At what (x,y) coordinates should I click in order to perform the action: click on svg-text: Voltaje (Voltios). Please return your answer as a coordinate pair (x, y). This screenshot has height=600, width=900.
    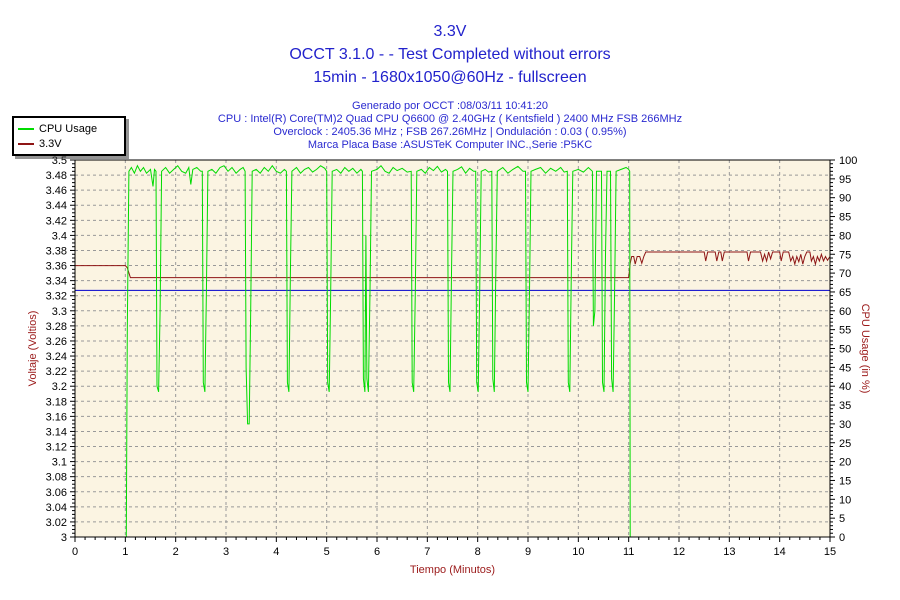
    Looking at the image, I should click on (33, 349).